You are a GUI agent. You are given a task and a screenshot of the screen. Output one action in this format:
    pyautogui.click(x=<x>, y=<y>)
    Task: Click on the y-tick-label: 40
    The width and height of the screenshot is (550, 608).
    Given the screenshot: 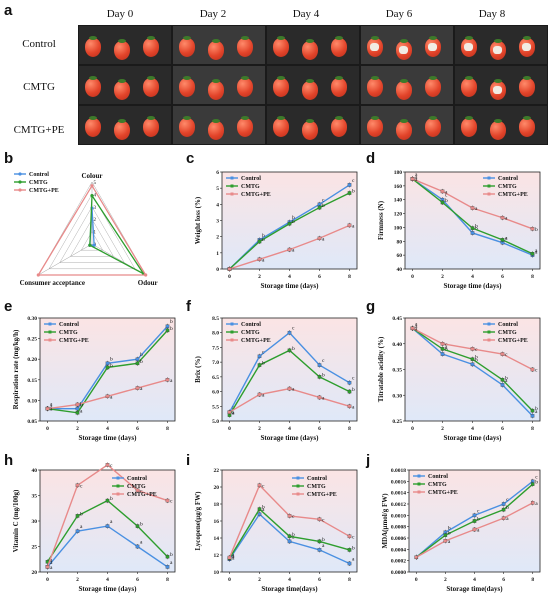 What is the action you would take?
    pyautogui.click(x=35, y=471)
    